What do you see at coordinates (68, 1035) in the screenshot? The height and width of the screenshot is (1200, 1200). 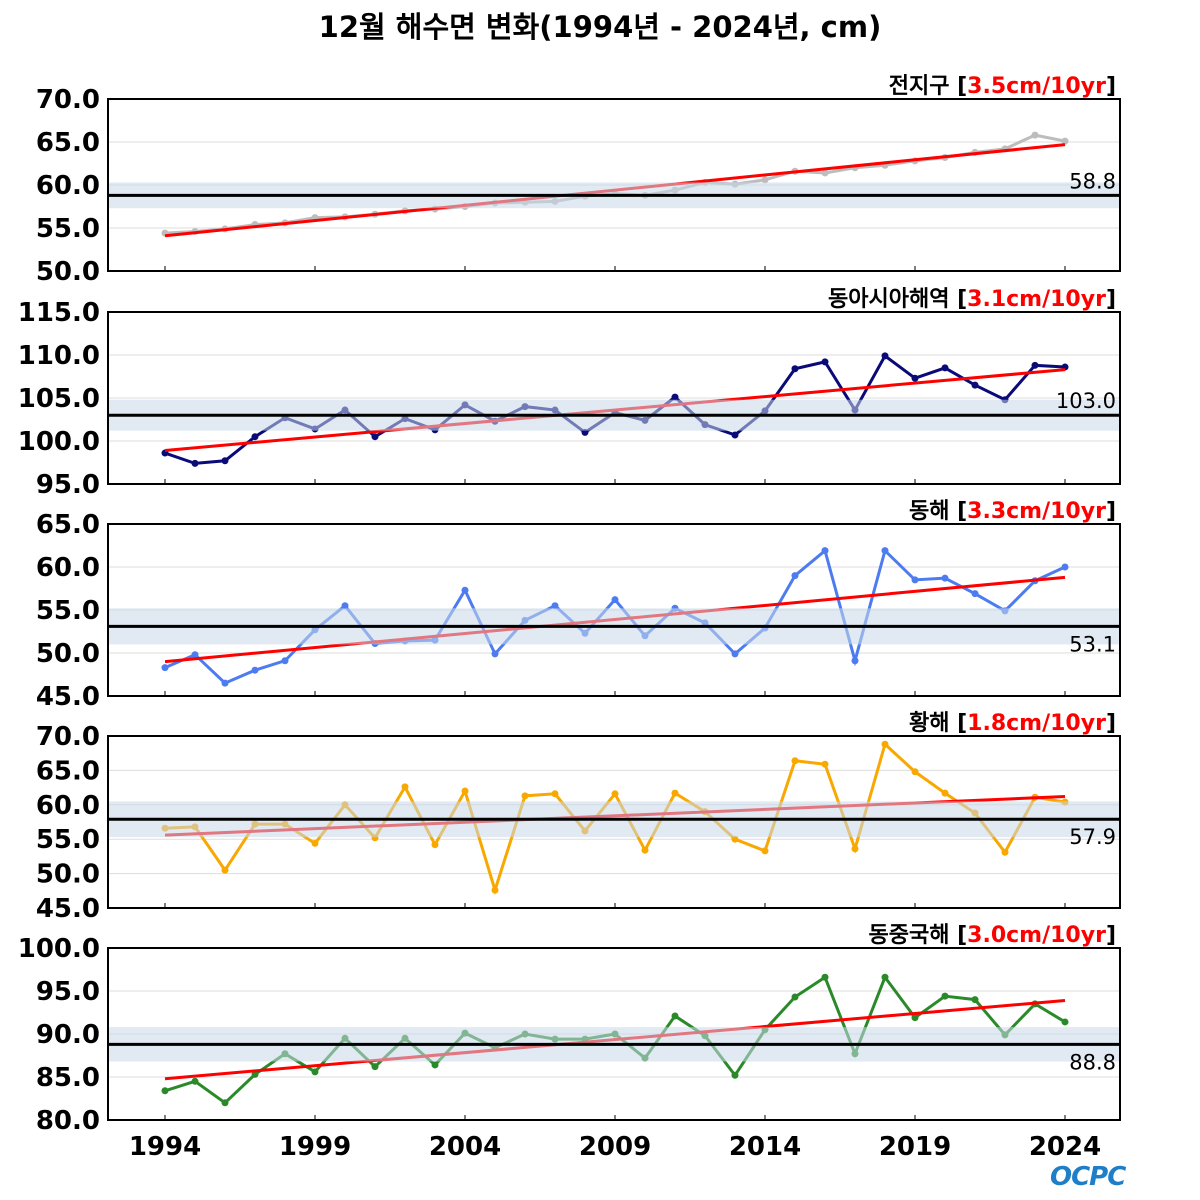 I see `y-tick-label: 90.0` at bounding box center [68, 1035].